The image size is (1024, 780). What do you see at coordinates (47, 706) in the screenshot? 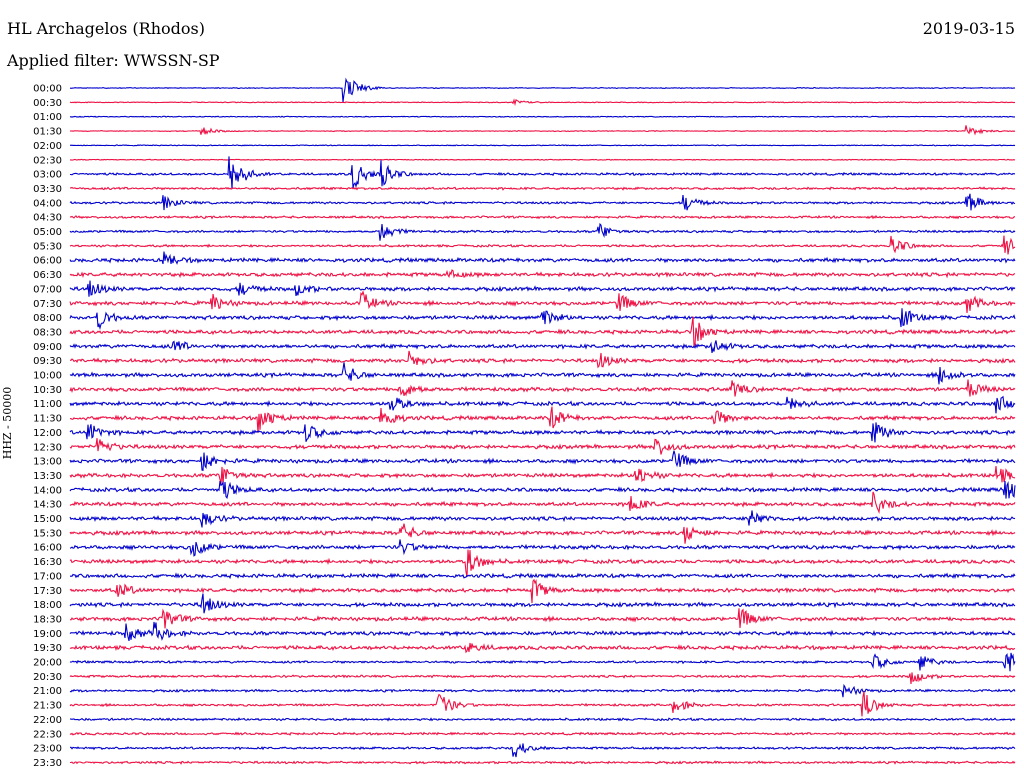
I see `time-tick-label: 21:30` at bounding box center [47, 706].